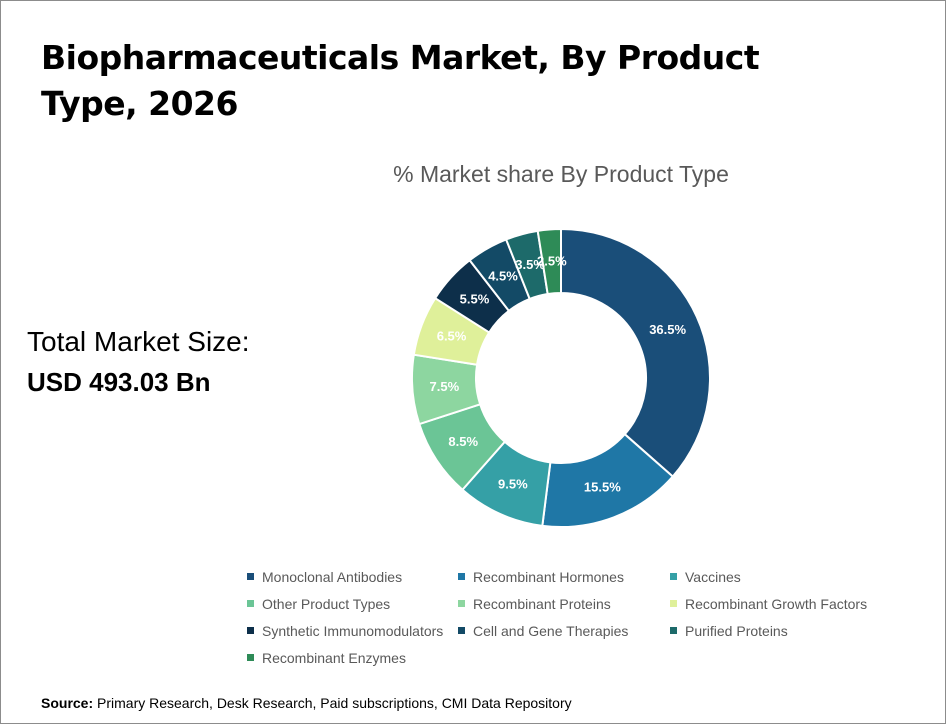 The image size is (946, 724). Describe the element at coordinates (542, 603) in the screenshot. I see `legend-label: Recombinant Proteins` at that location.